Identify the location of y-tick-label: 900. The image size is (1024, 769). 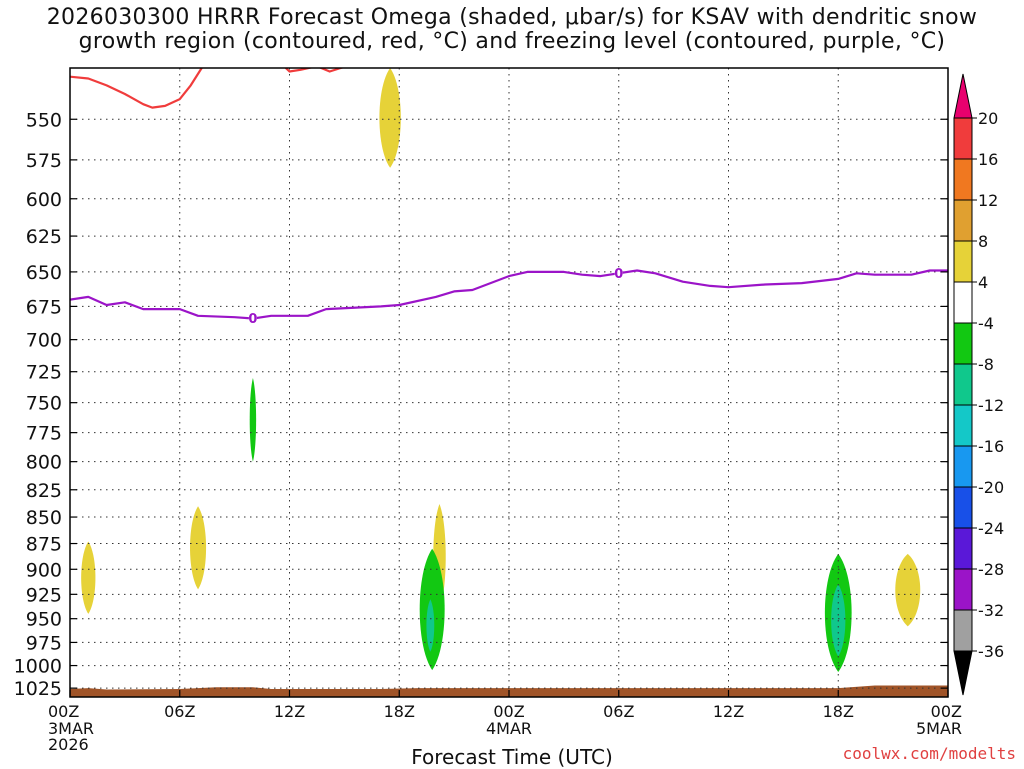
(44, 570).